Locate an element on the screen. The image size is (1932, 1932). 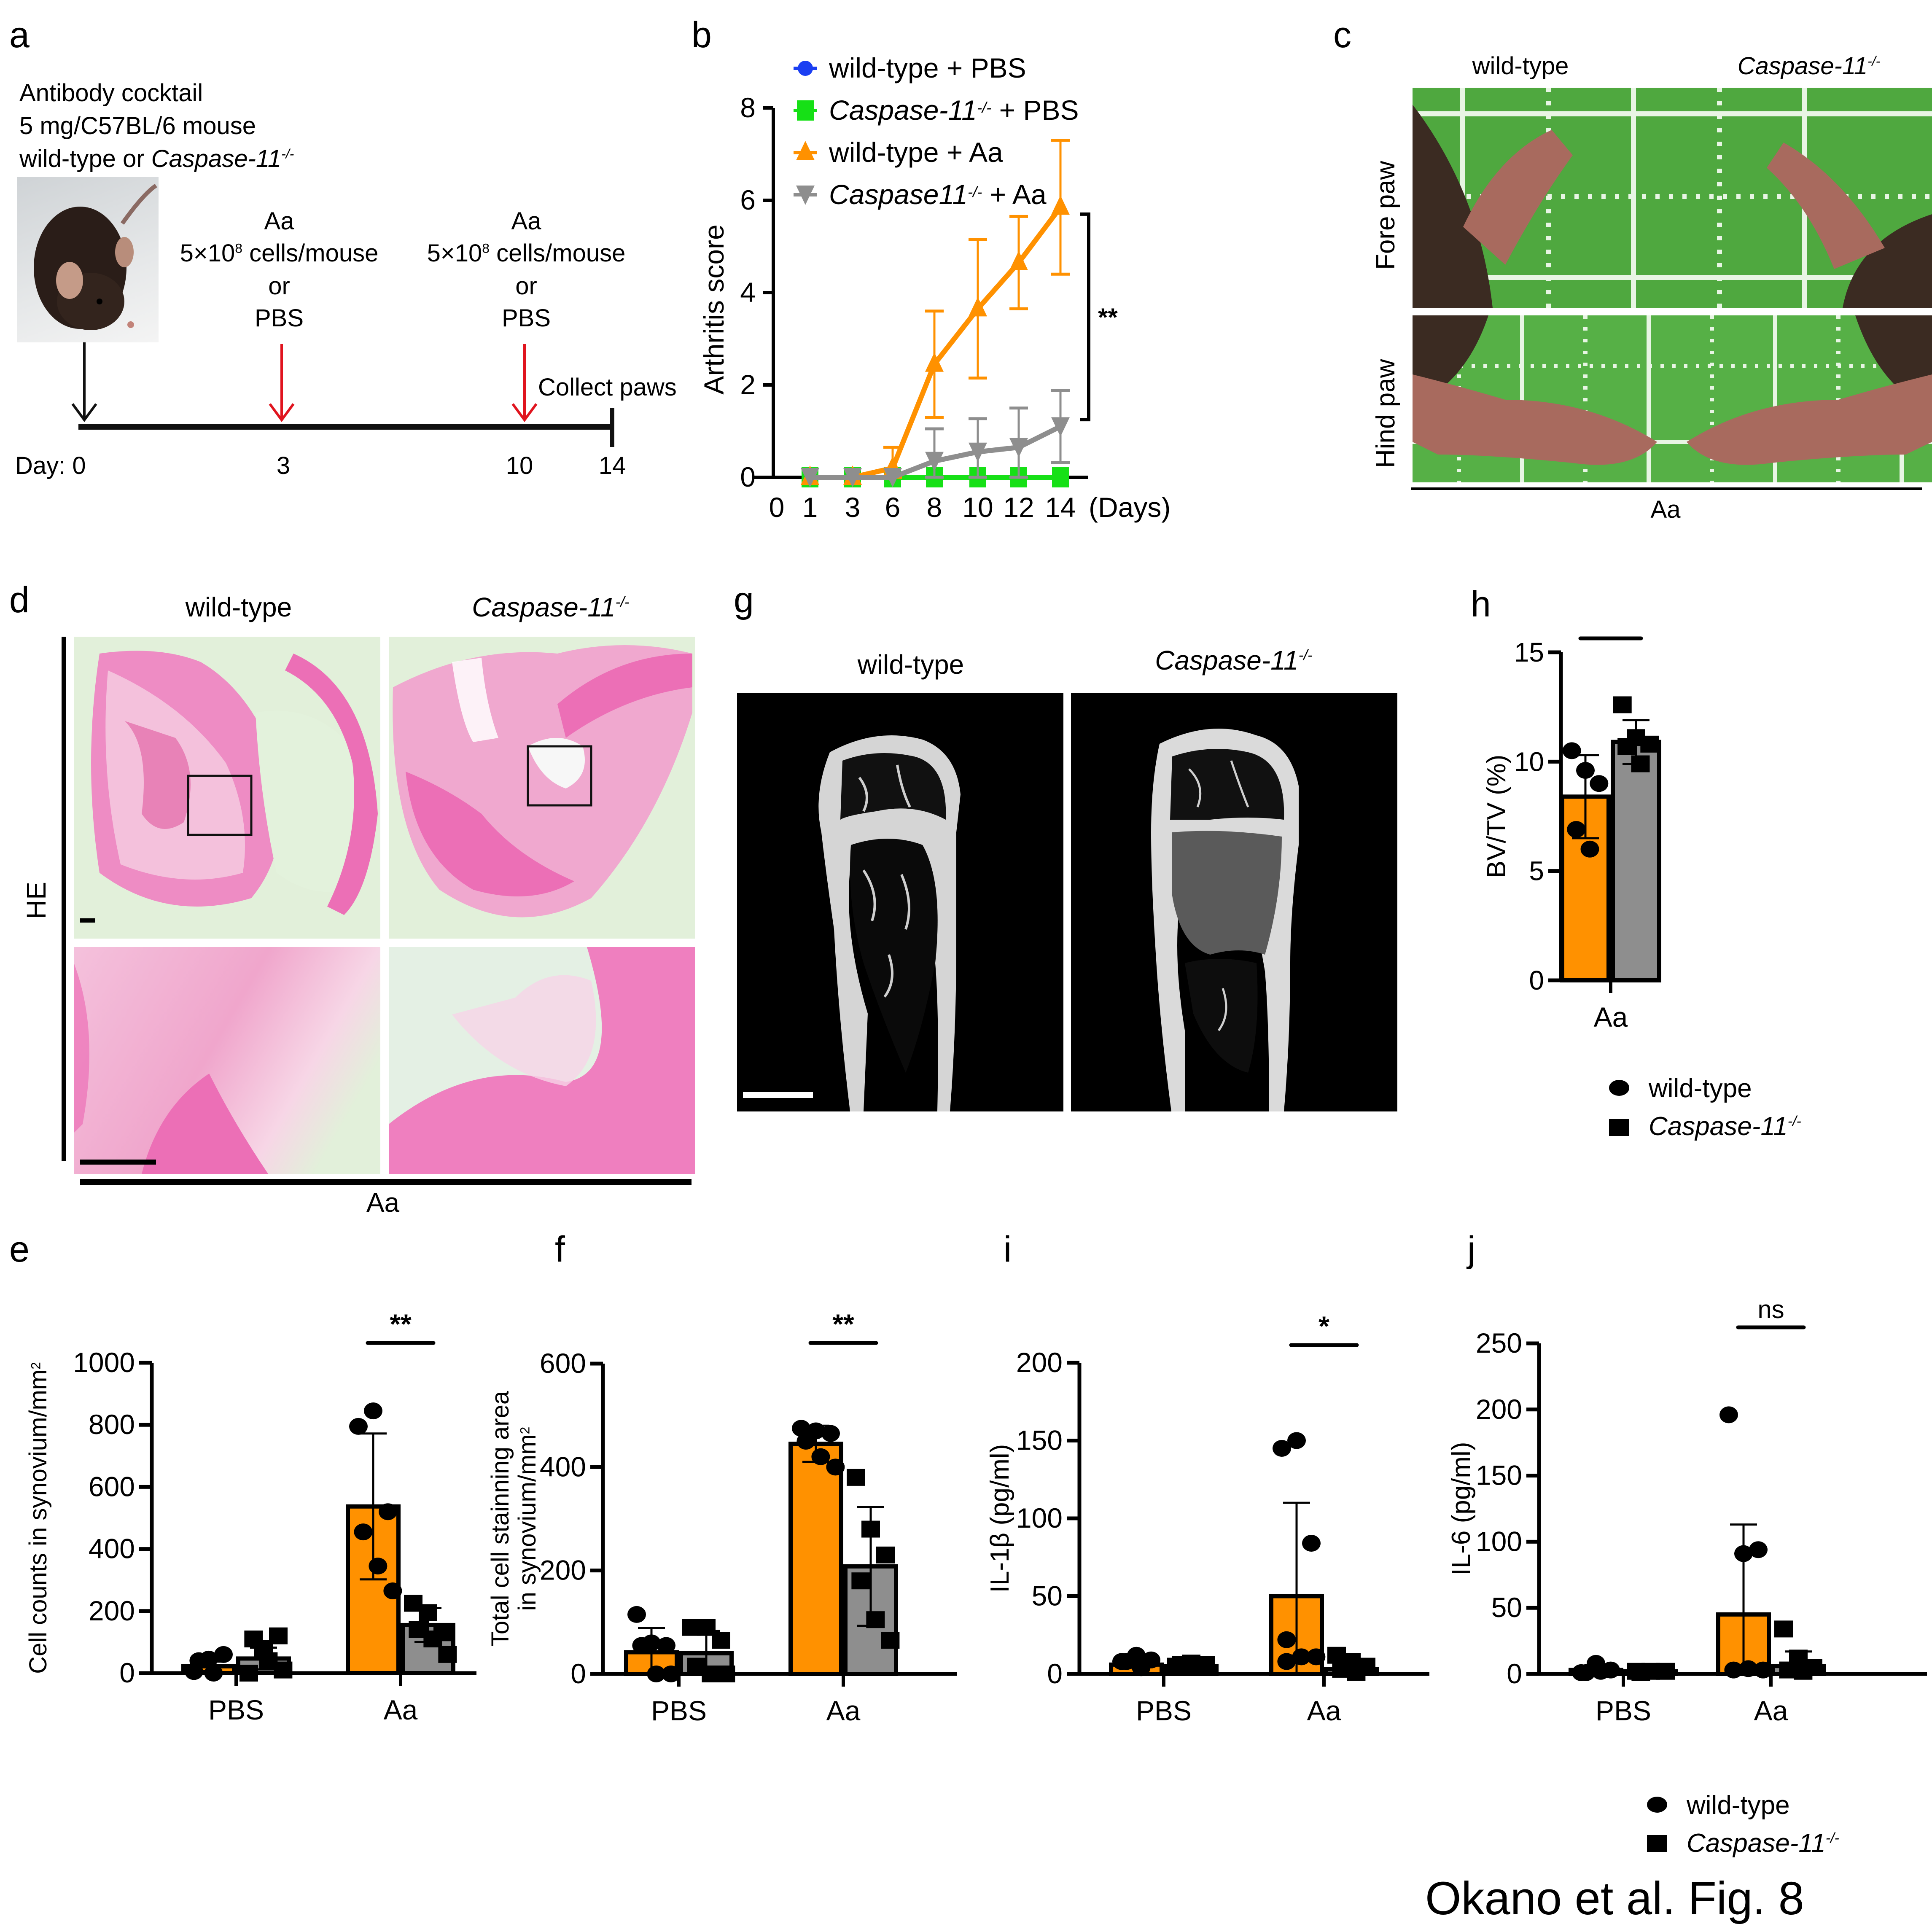
y-tick-label: 400 is located at coordinates (563, 1467).